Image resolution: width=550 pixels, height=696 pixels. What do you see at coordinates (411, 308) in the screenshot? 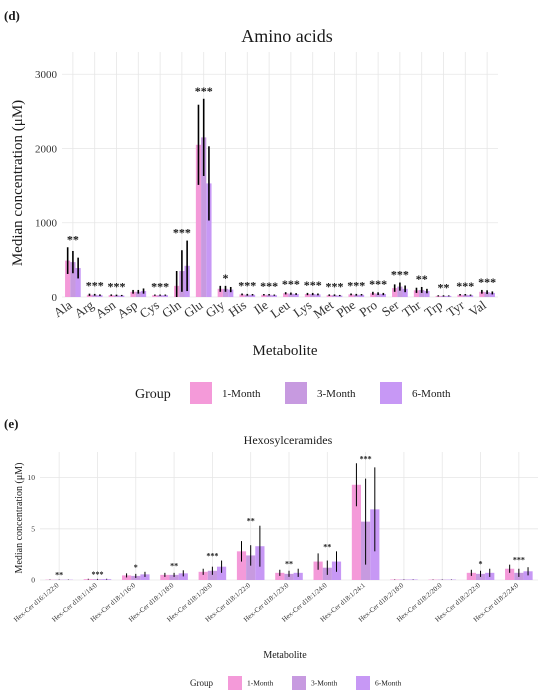
I see `amino-x-tick-label: Thr` at bounding box center [411, 308].